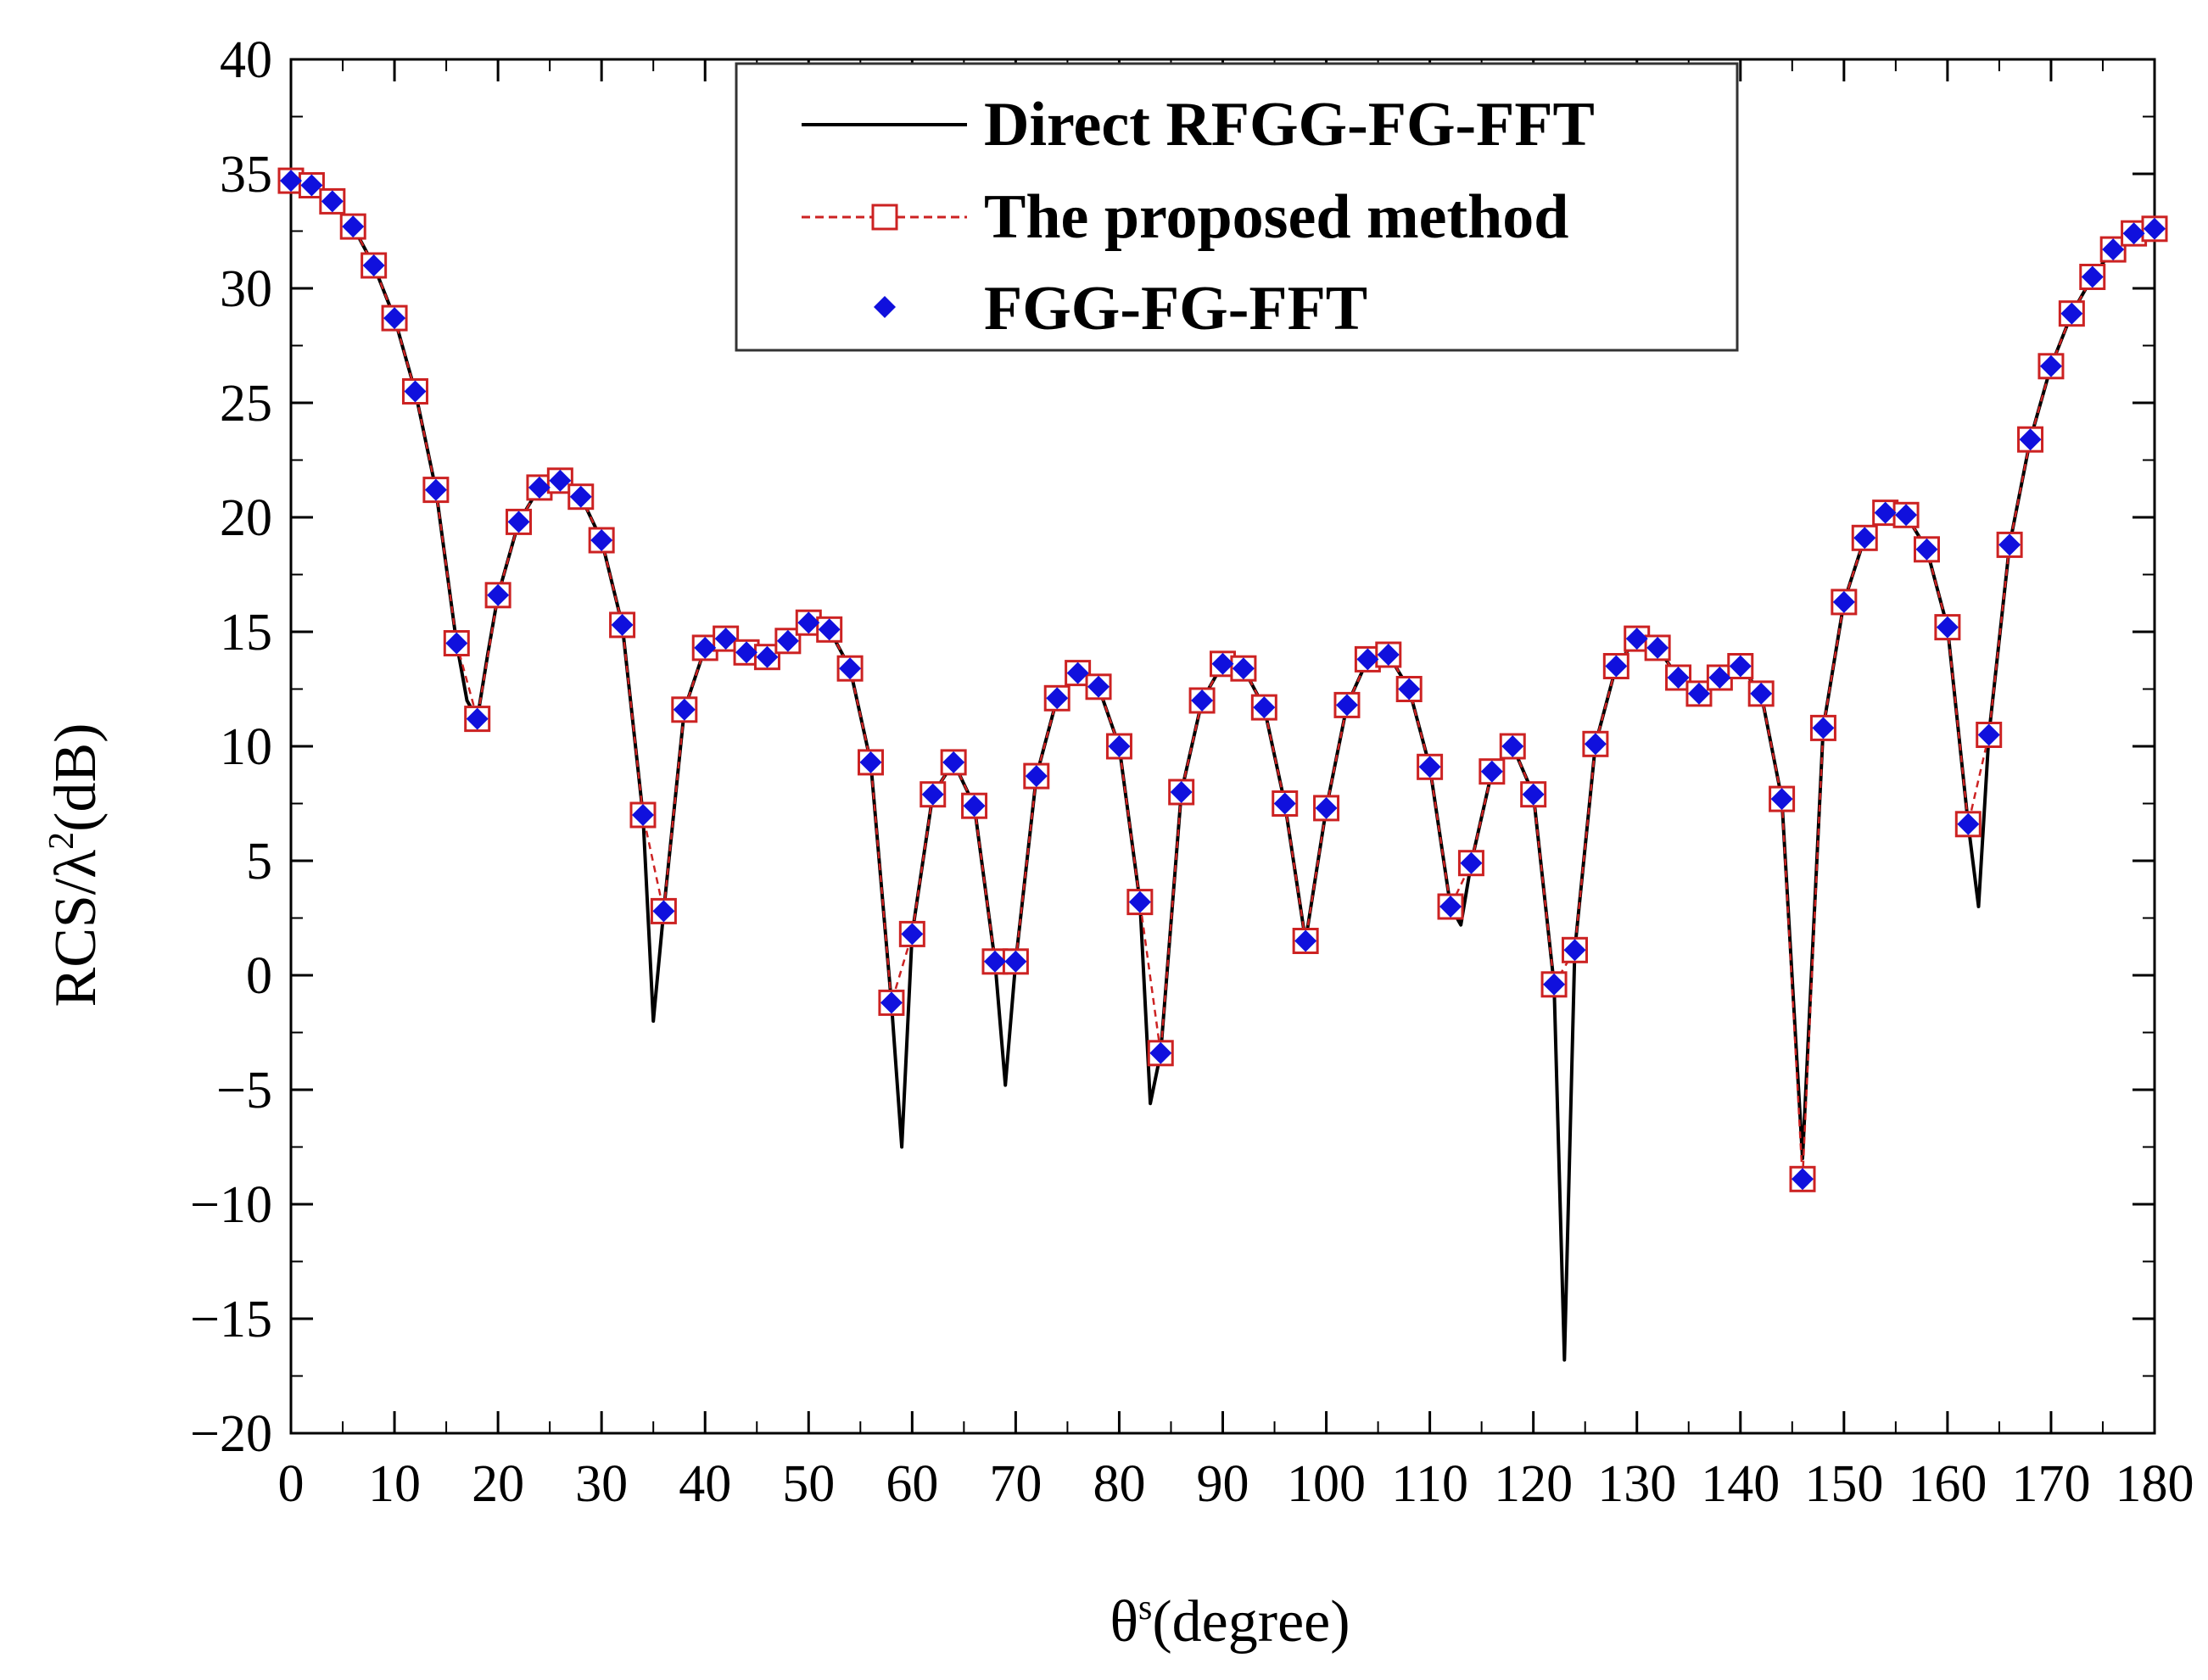 The image size is (2208, 1680). I want to click on x-tick-label: 60, so click(912, 1484).